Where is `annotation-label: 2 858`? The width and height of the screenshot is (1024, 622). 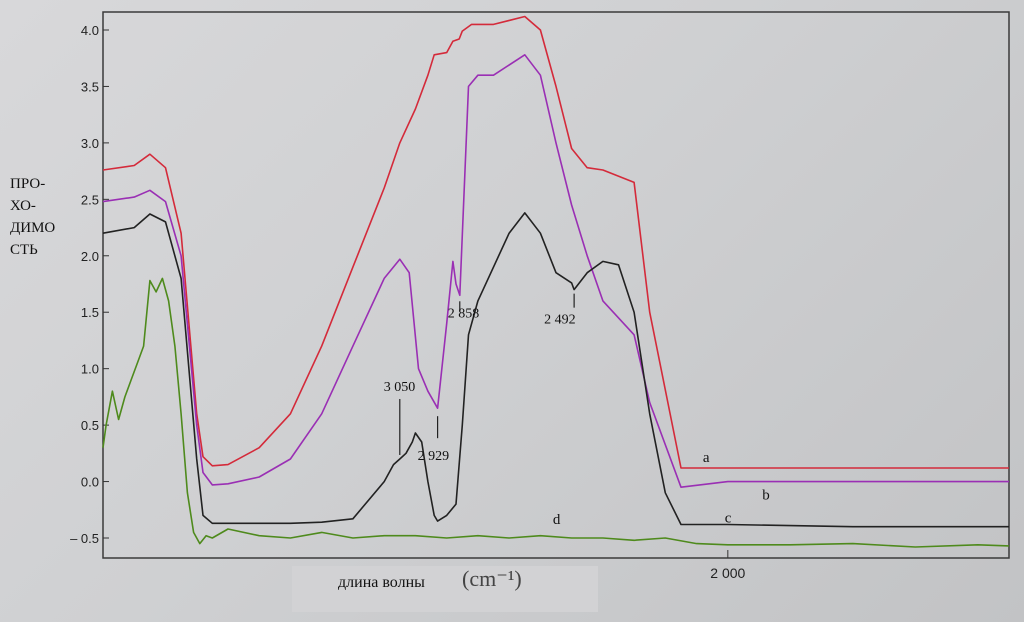
annotation-label: 2 858 is located at coordinates (464, 313).